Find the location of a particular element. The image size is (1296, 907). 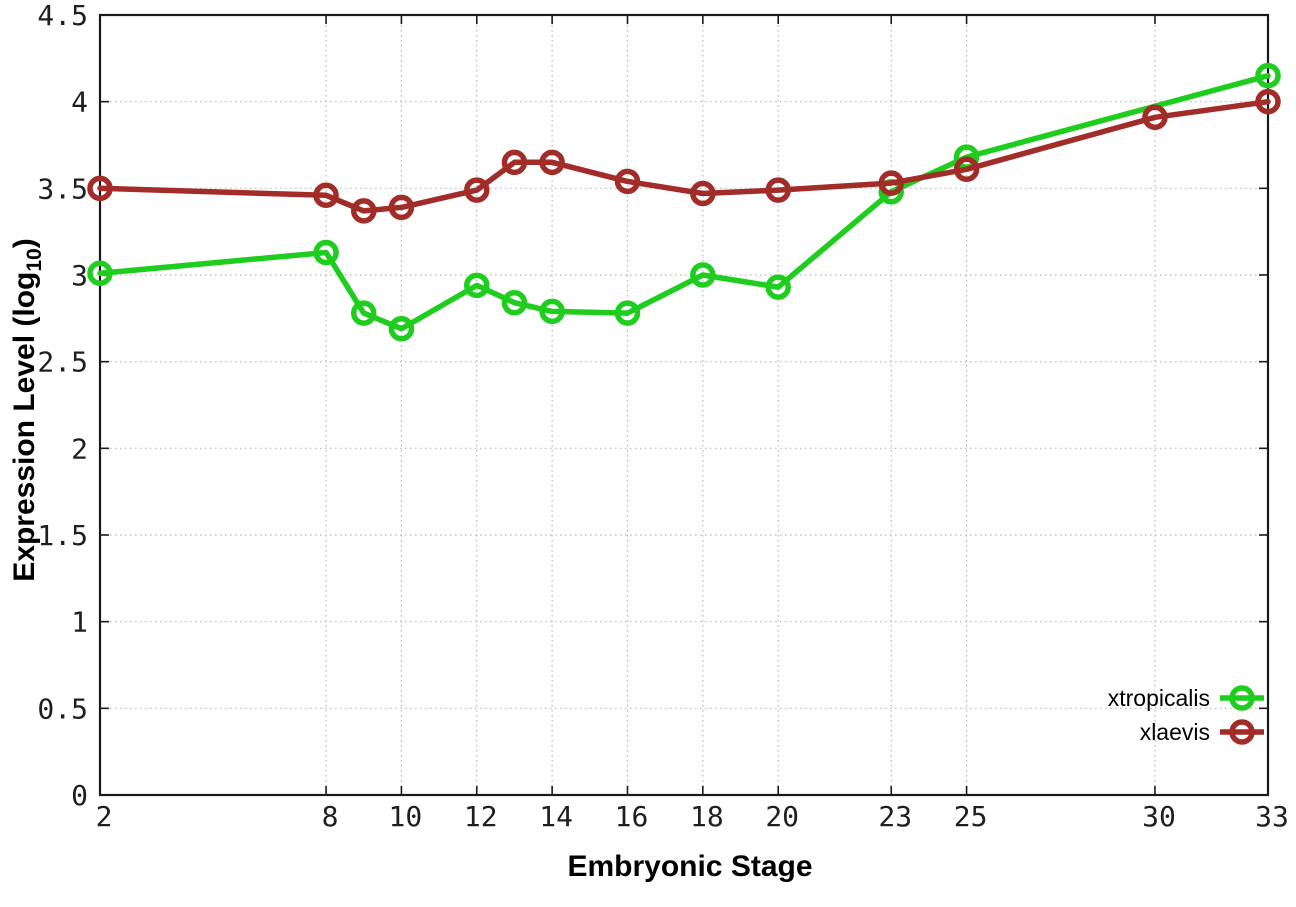

y-tick-label: 2 is located at coordinates (79, 448).